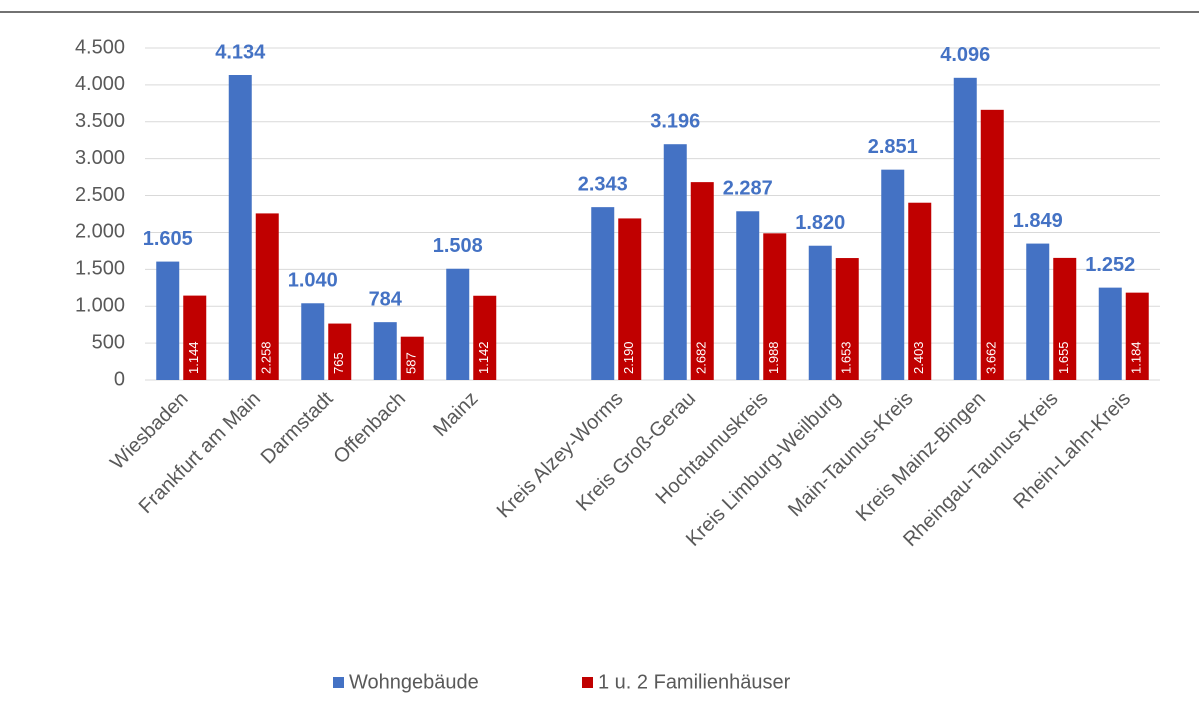 This screenshot has width=1199, height=709. Describe the element at coordinates (193, 357) in the screenshot. I see `data-label: 1.144` at that location.